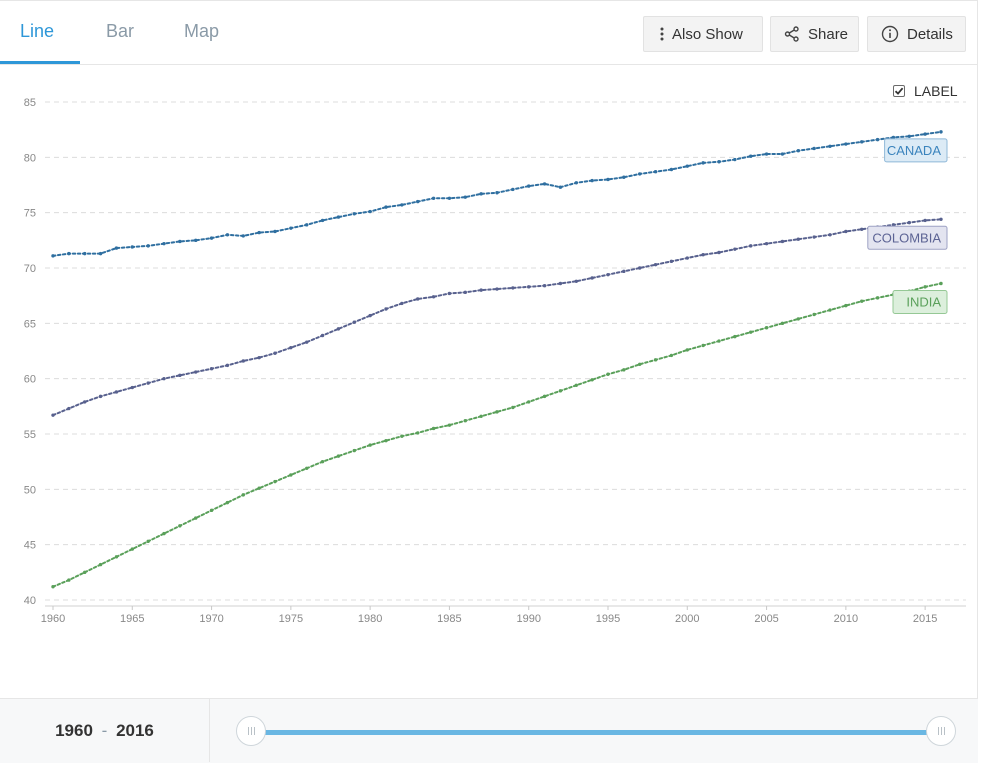  What do you see at coordinates (40, 62) in the screenshot?
I see `active-tab-indicator` at bounding box center [40, 62].